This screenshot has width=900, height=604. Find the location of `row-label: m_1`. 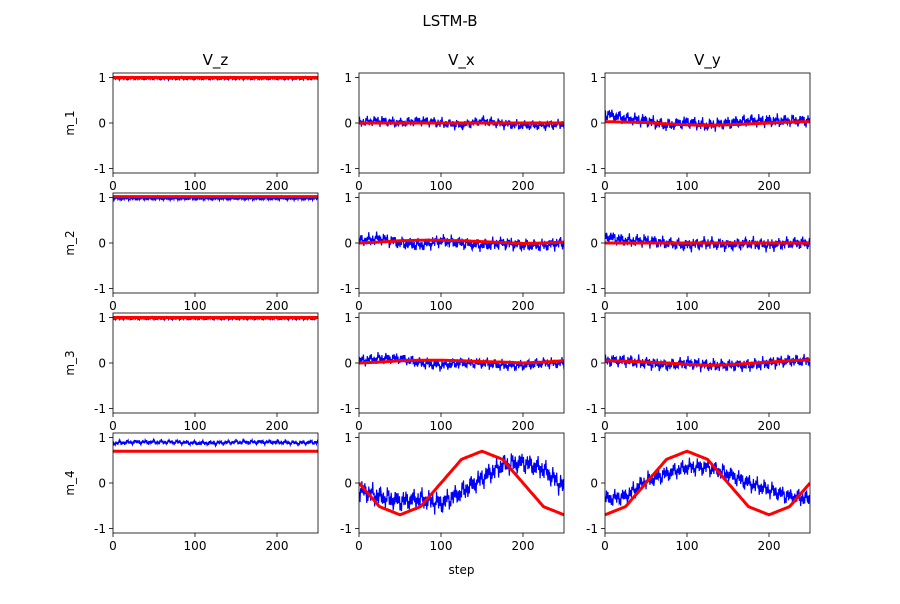

row-label: m_1 is located at coordinates (70, 122).